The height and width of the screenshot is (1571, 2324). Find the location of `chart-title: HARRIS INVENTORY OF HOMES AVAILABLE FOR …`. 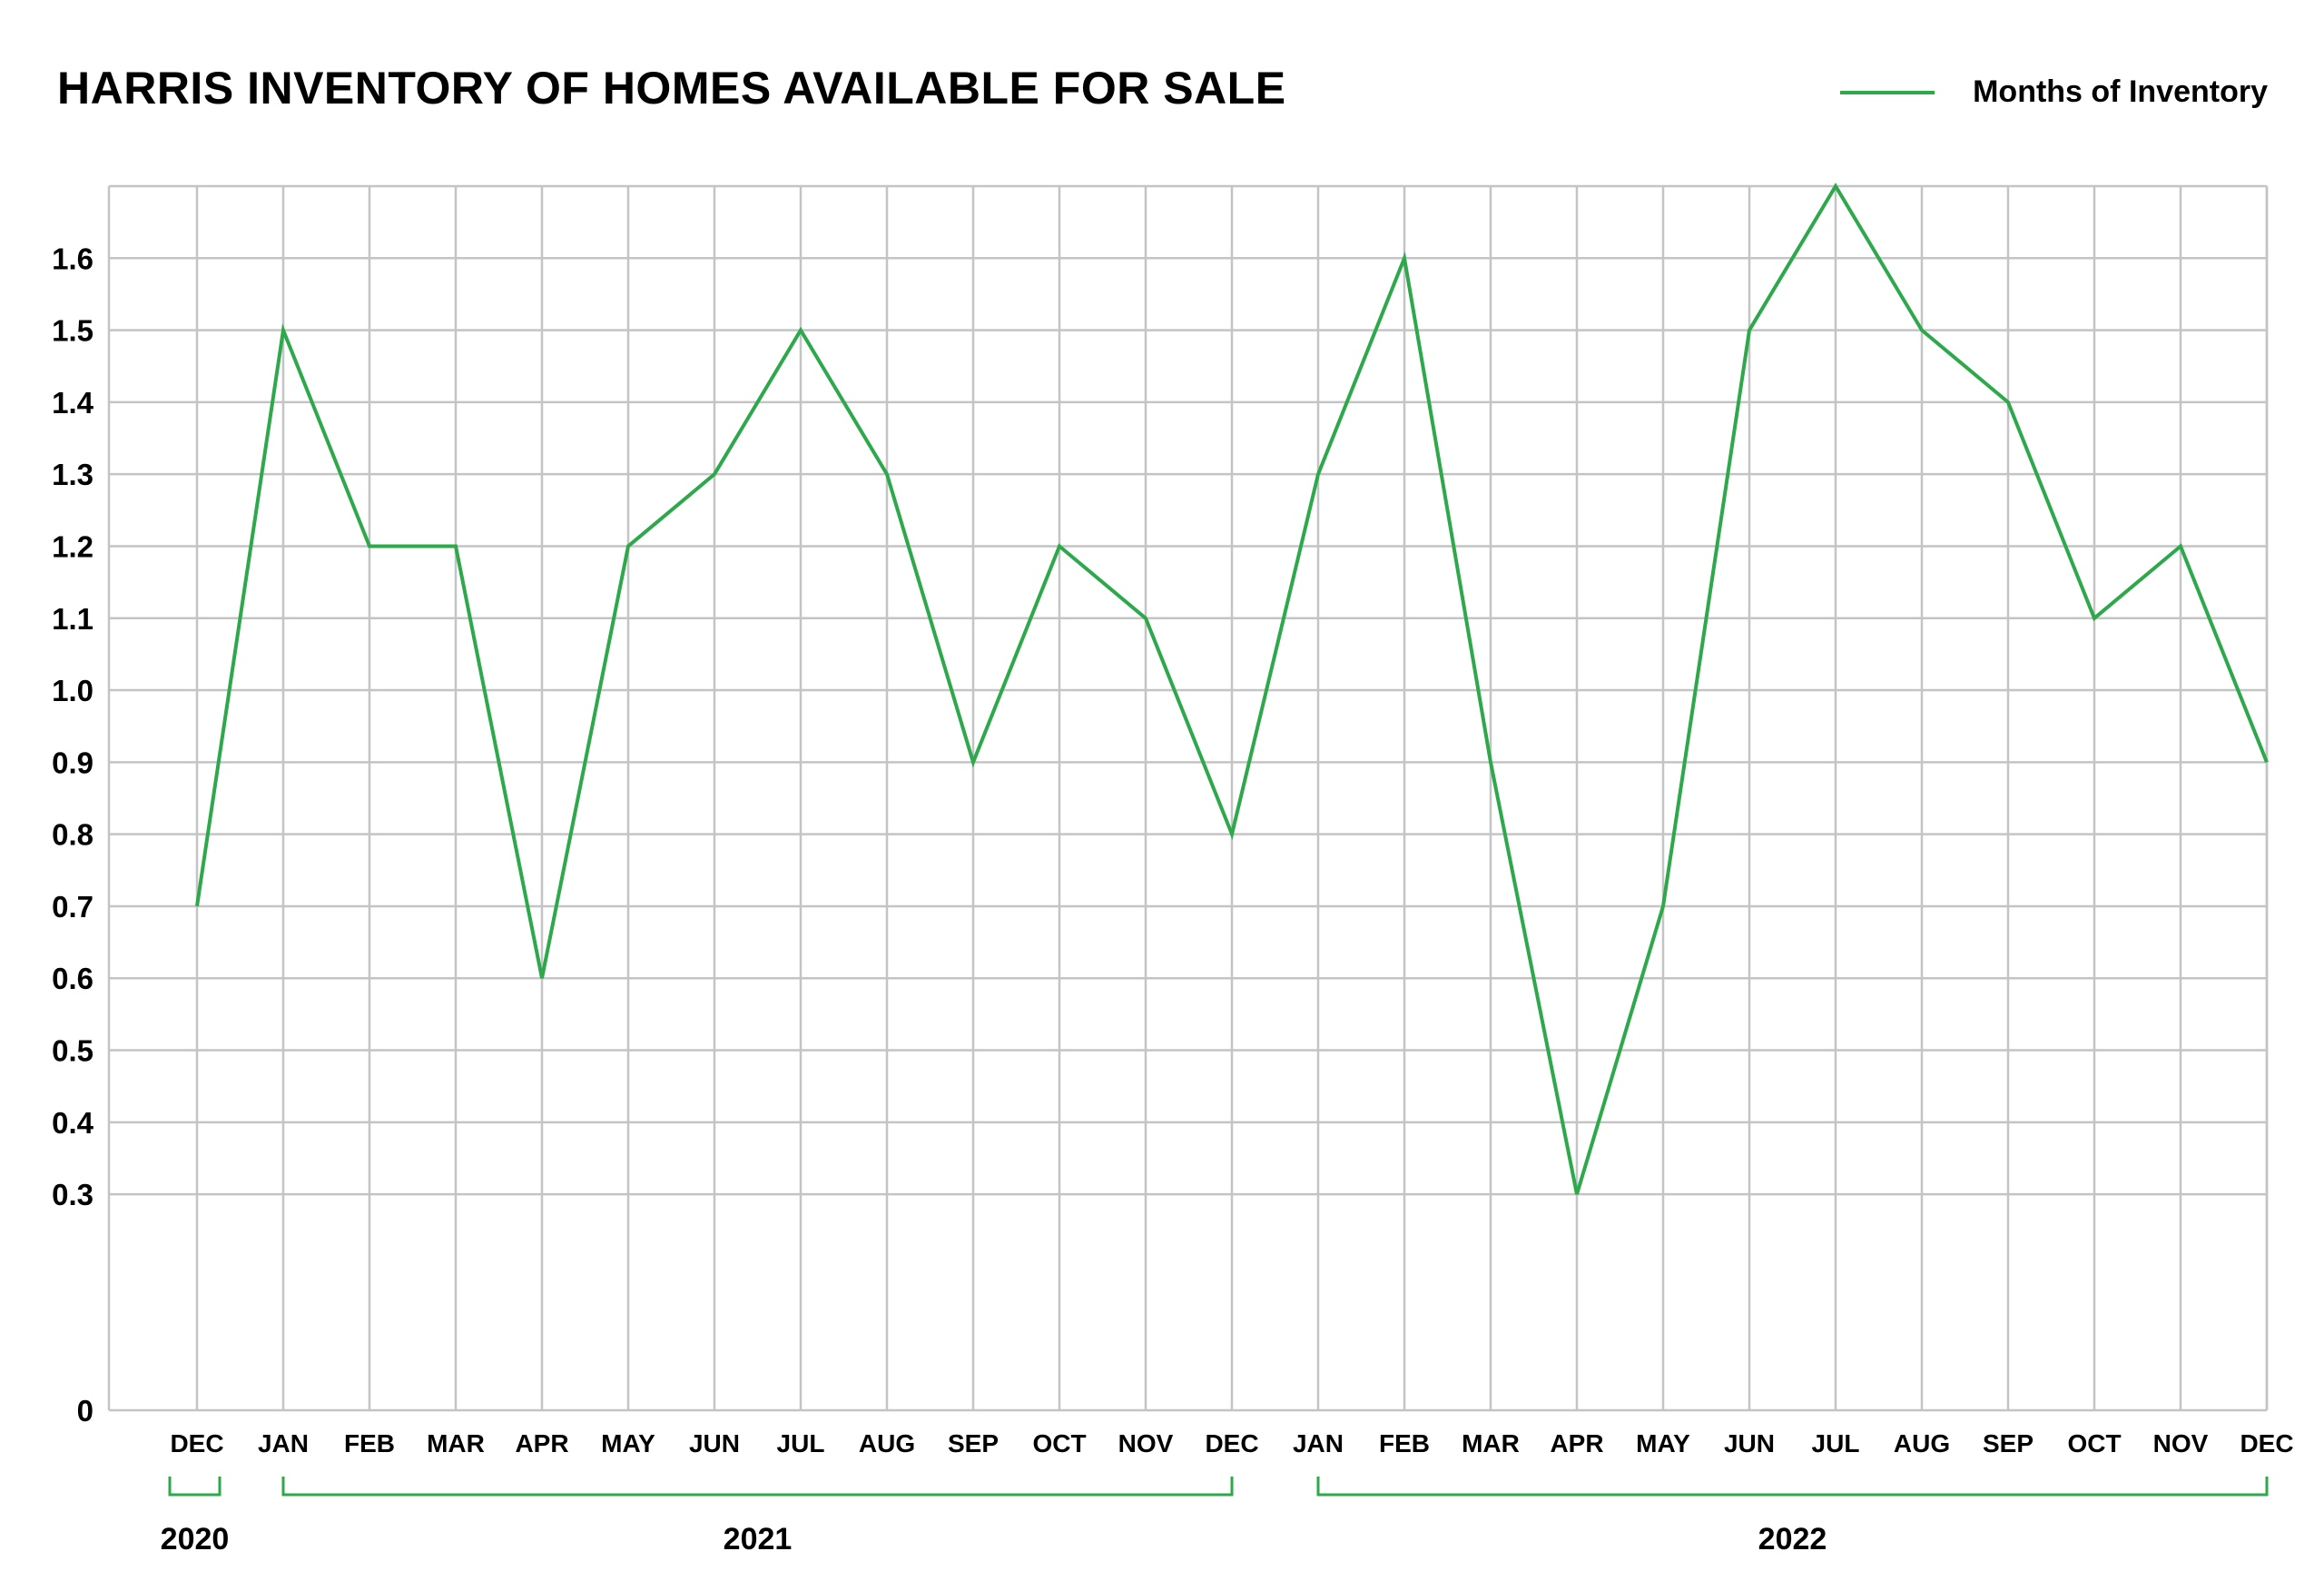

chart-title: HARRIS INVENTORY OF HOMES AVAILABLE FOR … is located at coordinates (671, 88).